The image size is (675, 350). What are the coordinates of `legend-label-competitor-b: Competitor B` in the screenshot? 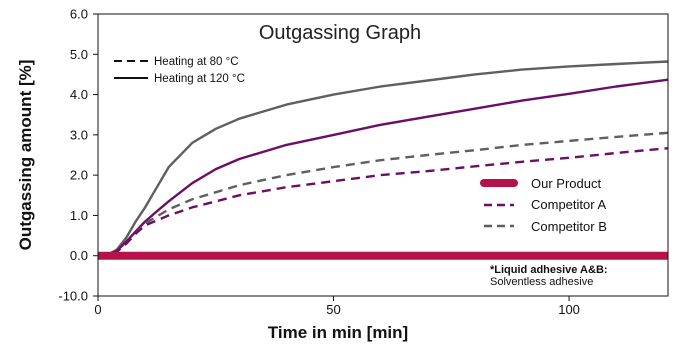 It's located at (569, 226).